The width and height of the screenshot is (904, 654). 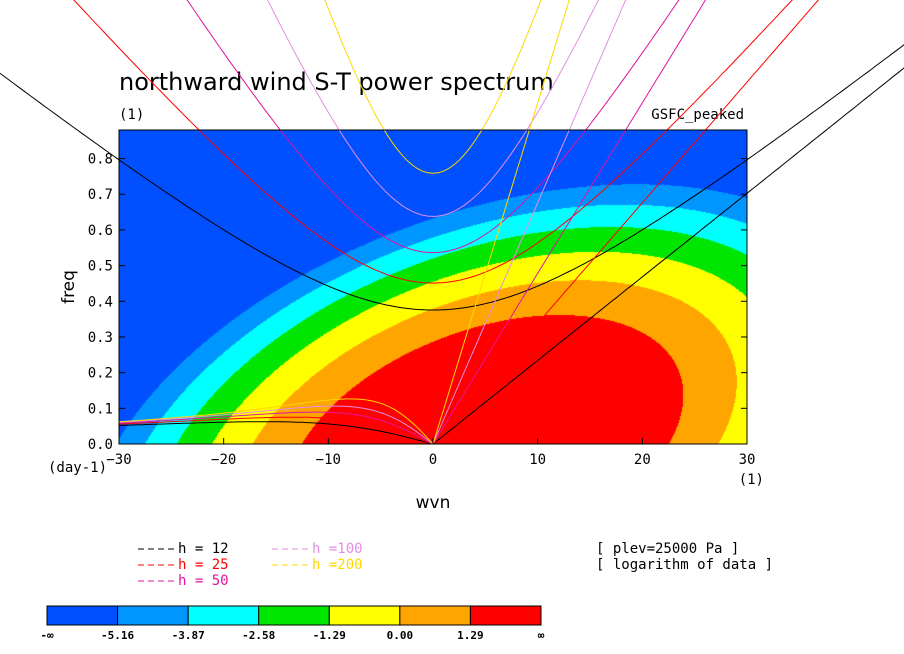 What do you see at coordinates (100, 267) in the screenshot?
I see `y-tick-label: 0.5` at bounding box center [100, 267].